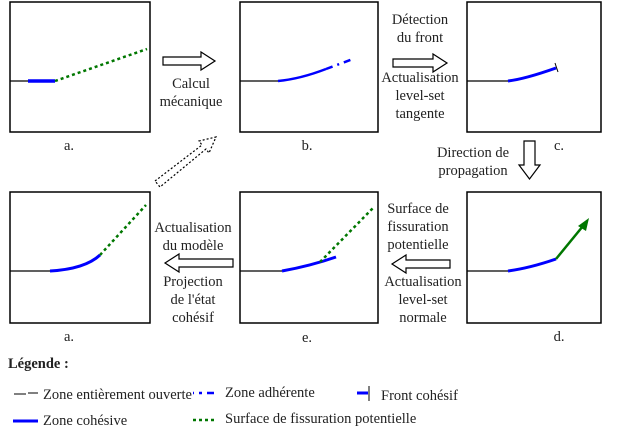  I want to click on panel-top-c, so click(534, 67).